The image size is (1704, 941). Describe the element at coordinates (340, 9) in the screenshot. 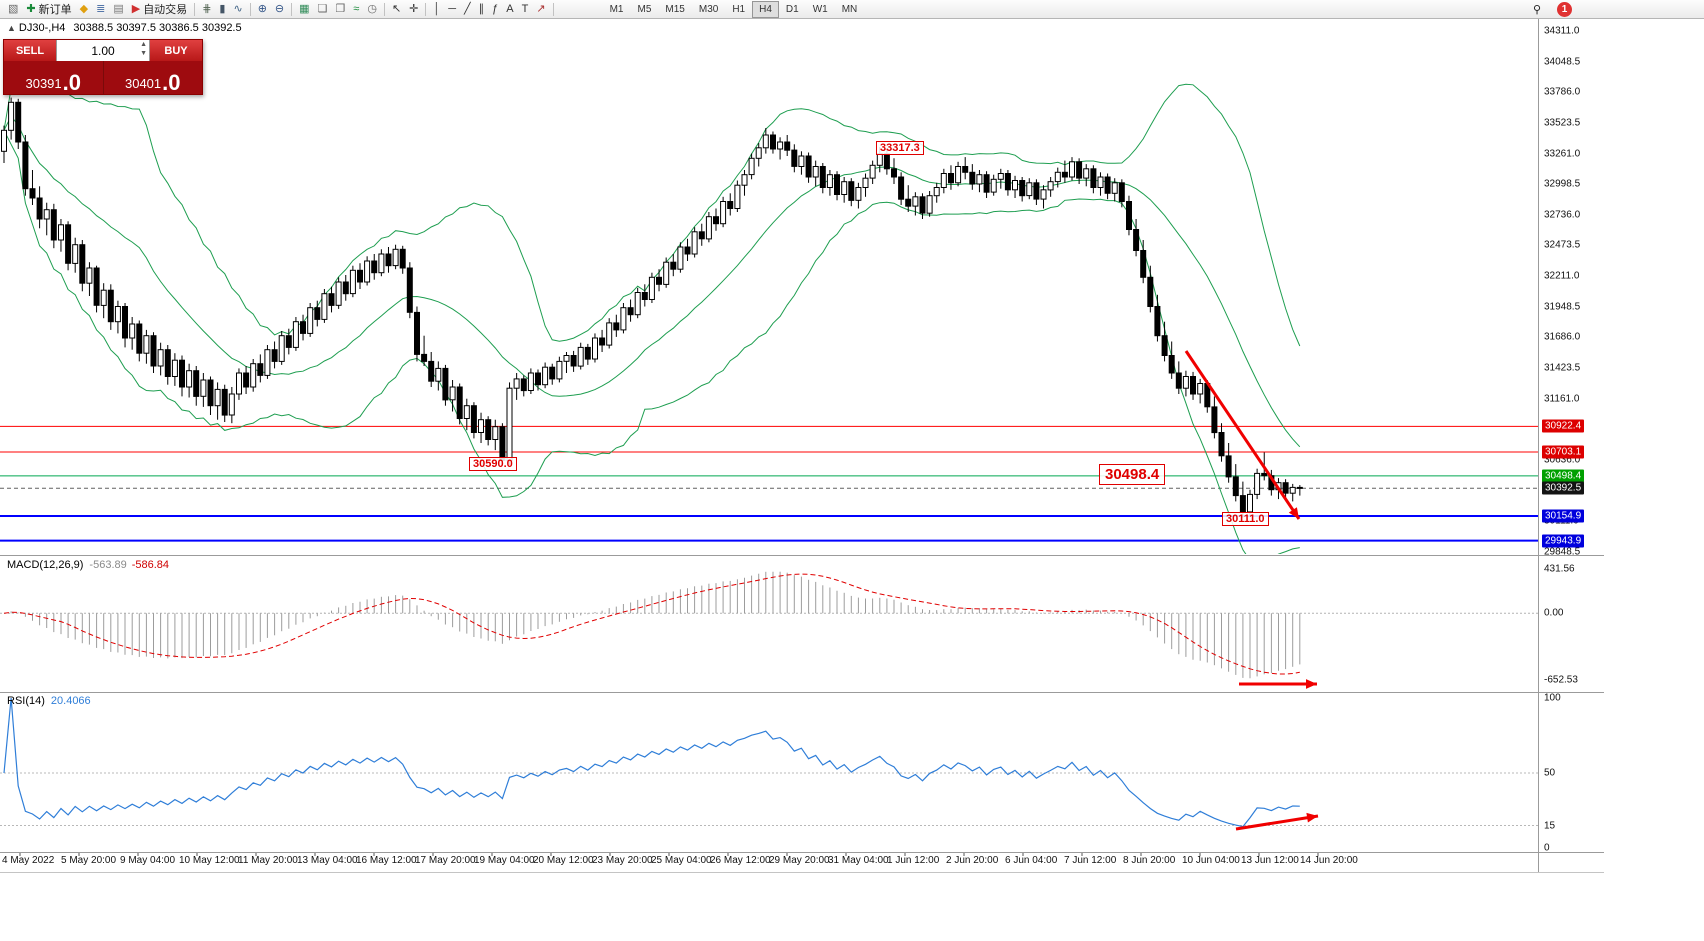

I see `cascade-windows-icon: ❐` at that location.